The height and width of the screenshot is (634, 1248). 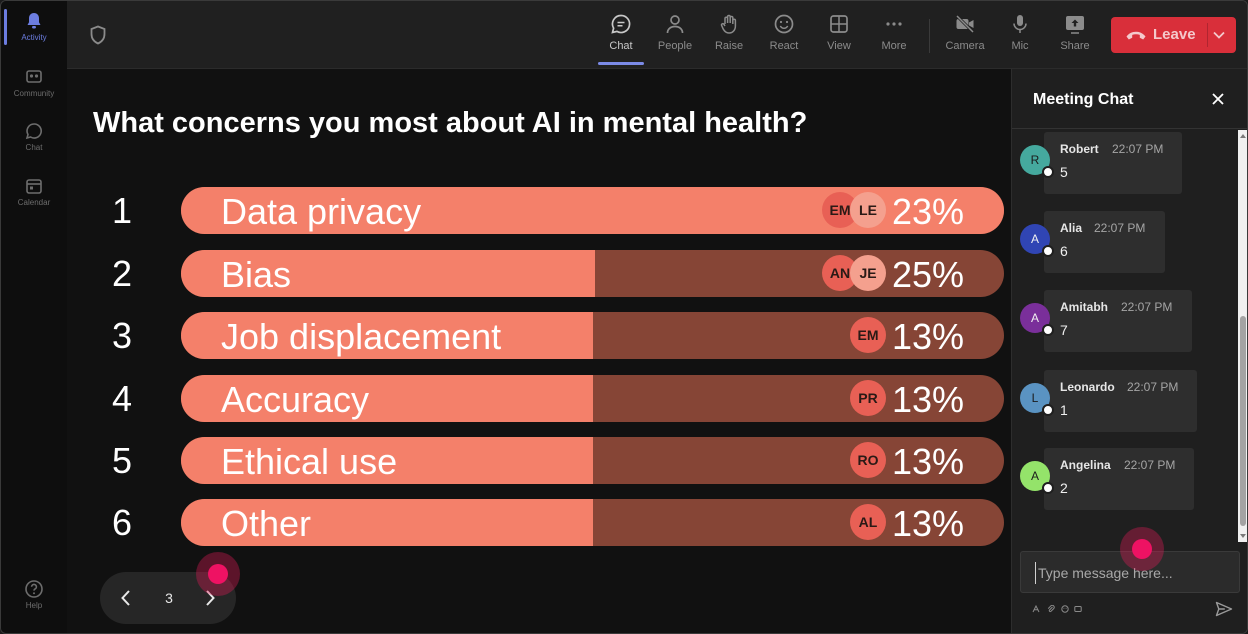 What do you see at coordinates (894, 46) in the screenshot?
I see `toolbar-label: More` at bounding box center [894, 46].